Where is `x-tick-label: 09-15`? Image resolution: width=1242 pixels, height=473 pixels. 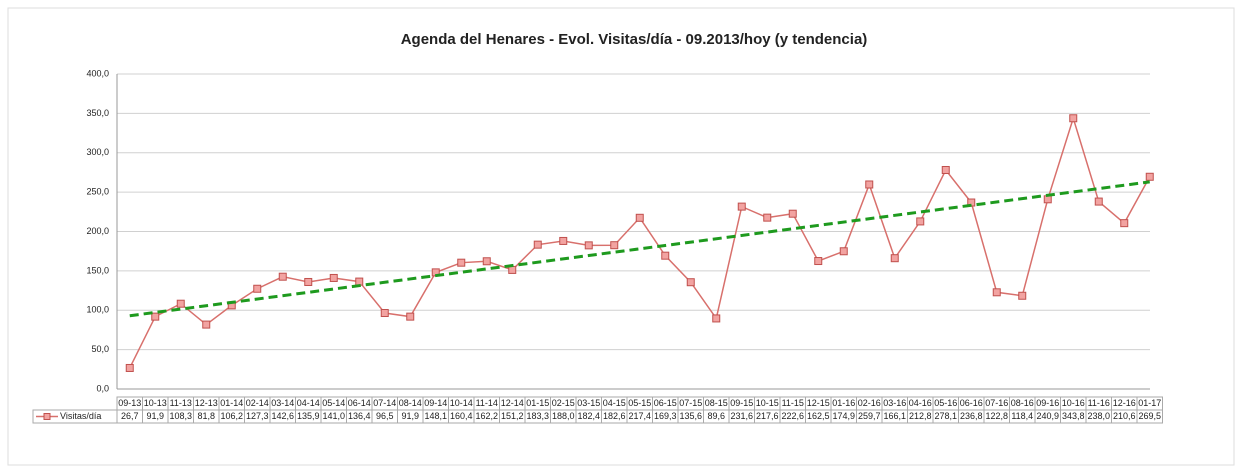 x-tick-label: 09-15 is located at coordinates (741, 403).